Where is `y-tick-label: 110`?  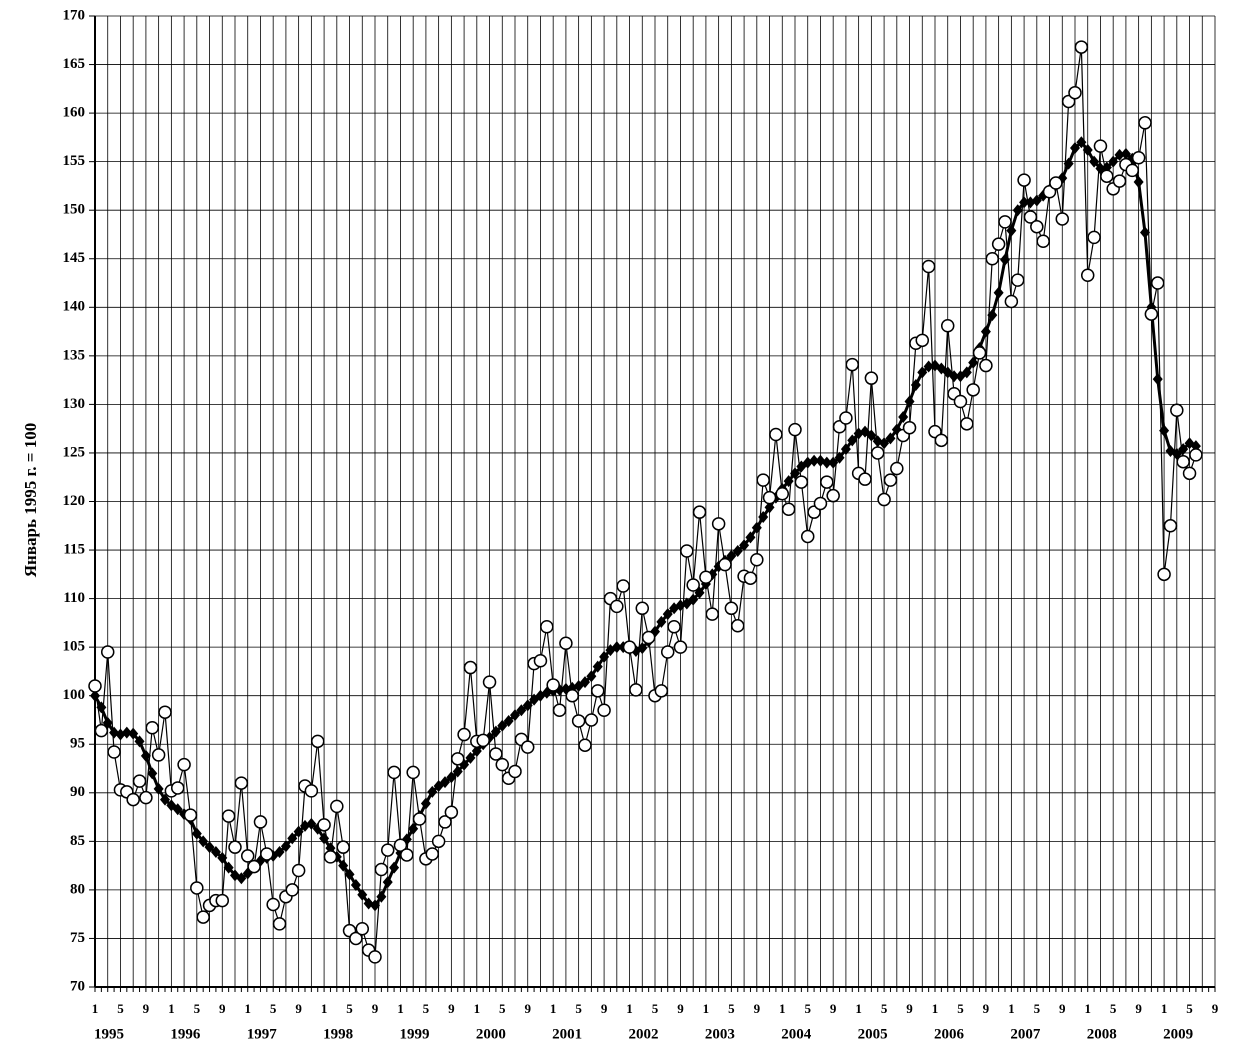
y-tick-label: 110 is located at coordinates (74, 598).